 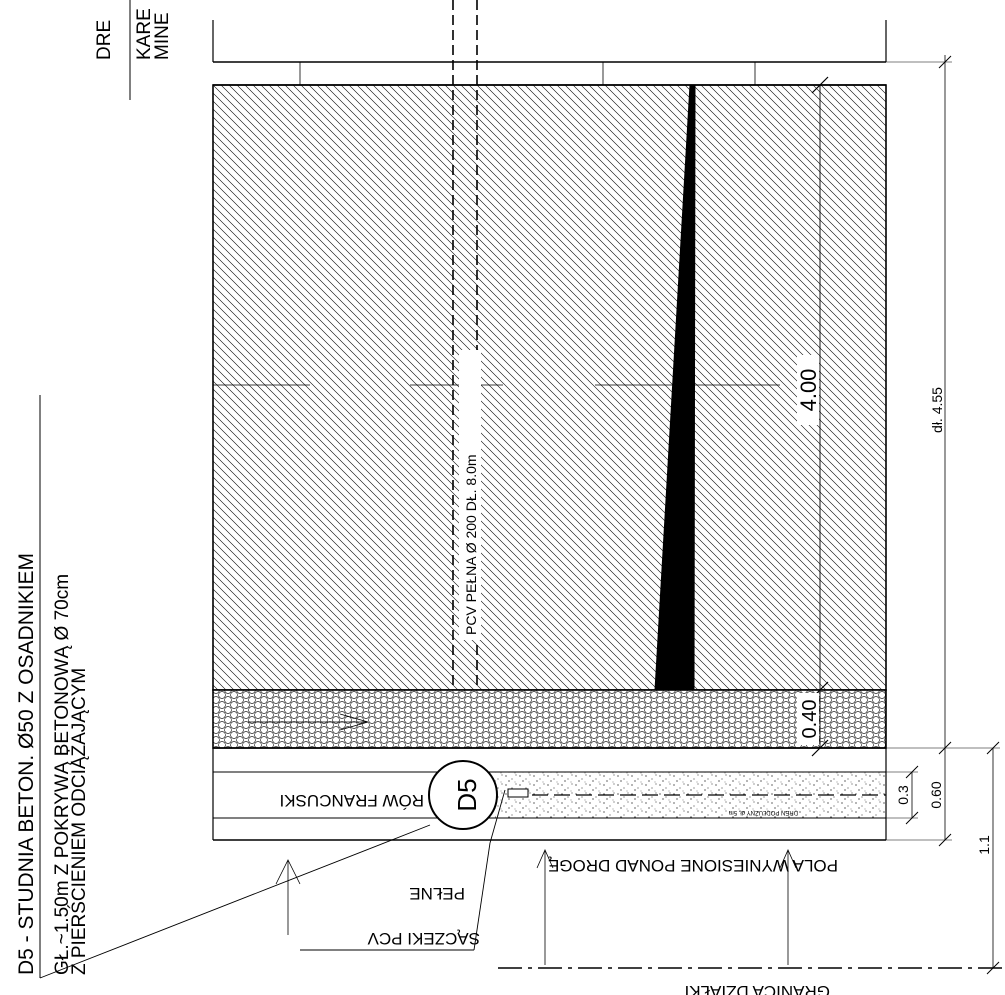 What do you see at coordinates (943, 858) in the screenshot?
I see `dimension-boundary` at bounding box center [943, 858].